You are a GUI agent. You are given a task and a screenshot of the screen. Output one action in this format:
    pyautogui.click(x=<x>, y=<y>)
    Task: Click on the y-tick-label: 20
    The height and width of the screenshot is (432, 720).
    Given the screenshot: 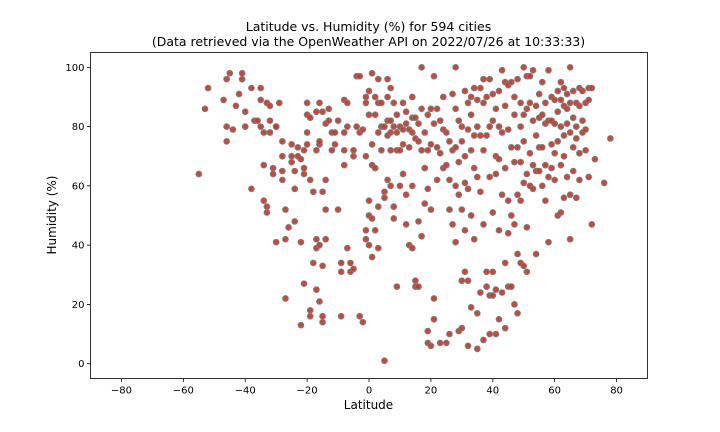 What is the action you would take?
    pyautogui.click(x=78, y=305)
    